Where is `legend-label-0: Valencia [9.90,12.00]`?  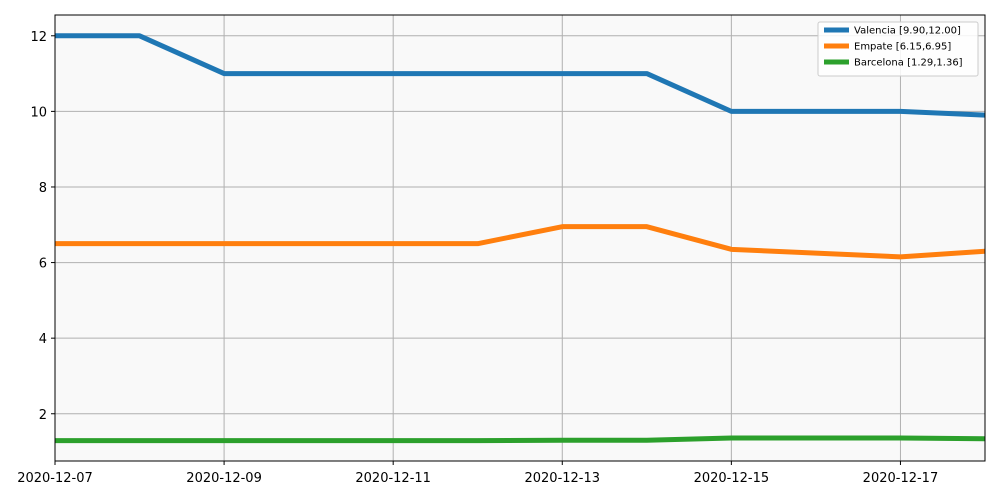
legend-label-0: Valencia [9.90,12.00] is located at coordinates (907, 31).